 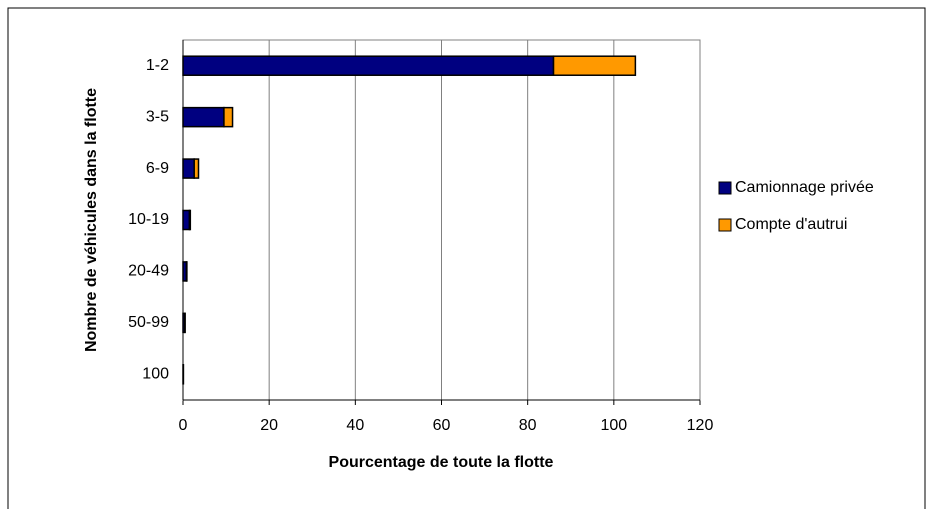 What do you see at coordinates (183, 425) in the screenshot?
I see `x-tick-label: 0` at bounding box center [183, 425].